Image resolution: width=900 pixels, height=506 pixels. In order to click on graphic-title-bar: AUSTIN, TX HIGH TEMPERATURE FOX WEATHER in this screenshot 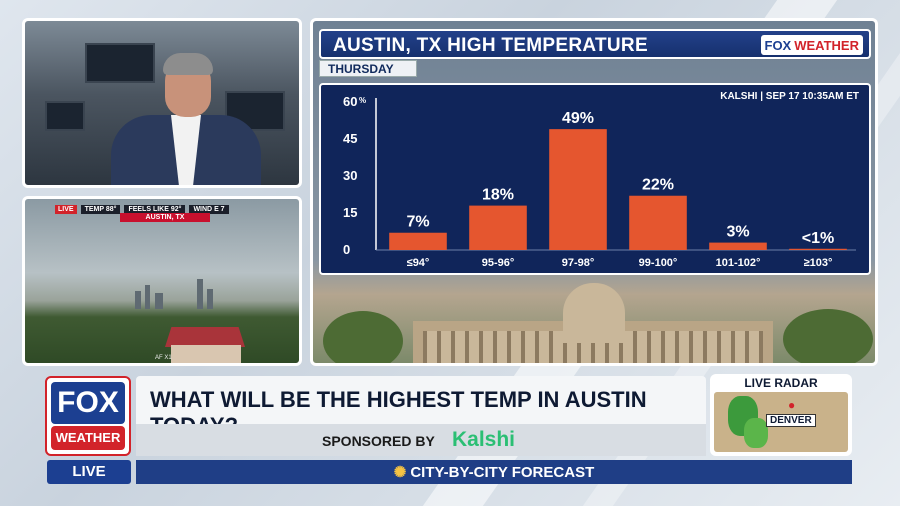, I will do `click(595, 44)`.